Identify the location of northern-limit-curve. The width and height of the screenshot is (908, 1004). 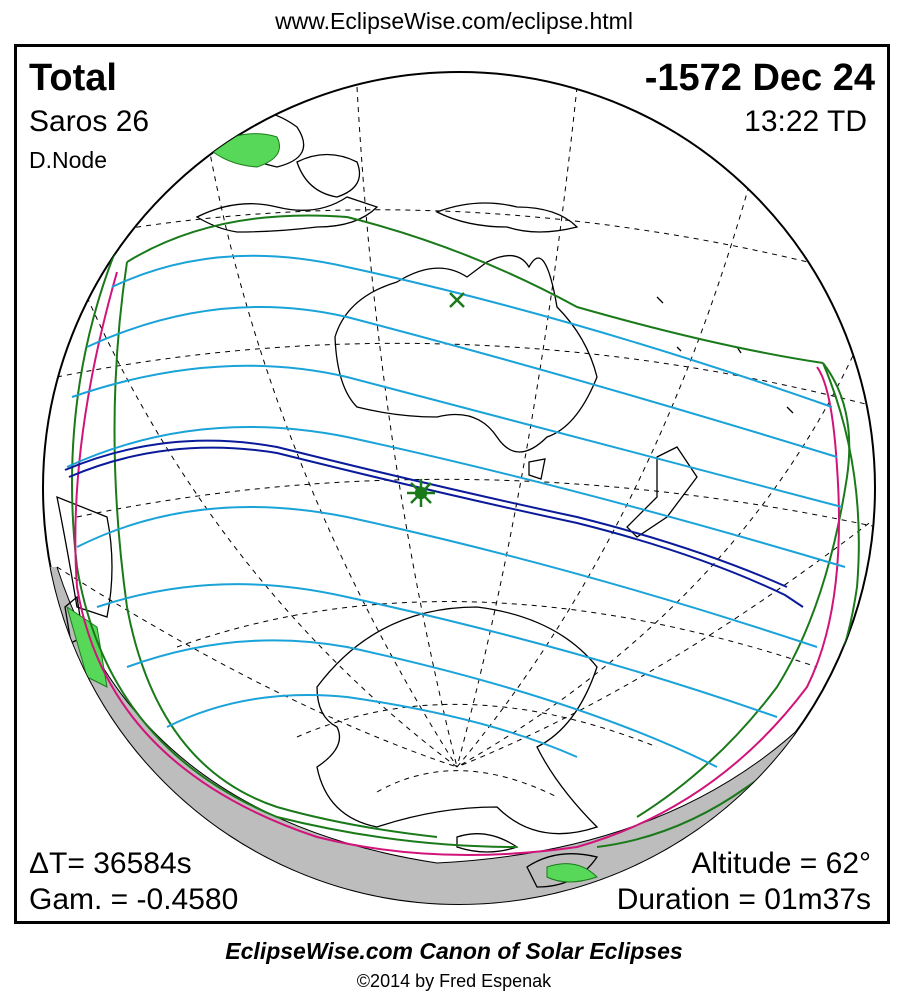
(475, 289).